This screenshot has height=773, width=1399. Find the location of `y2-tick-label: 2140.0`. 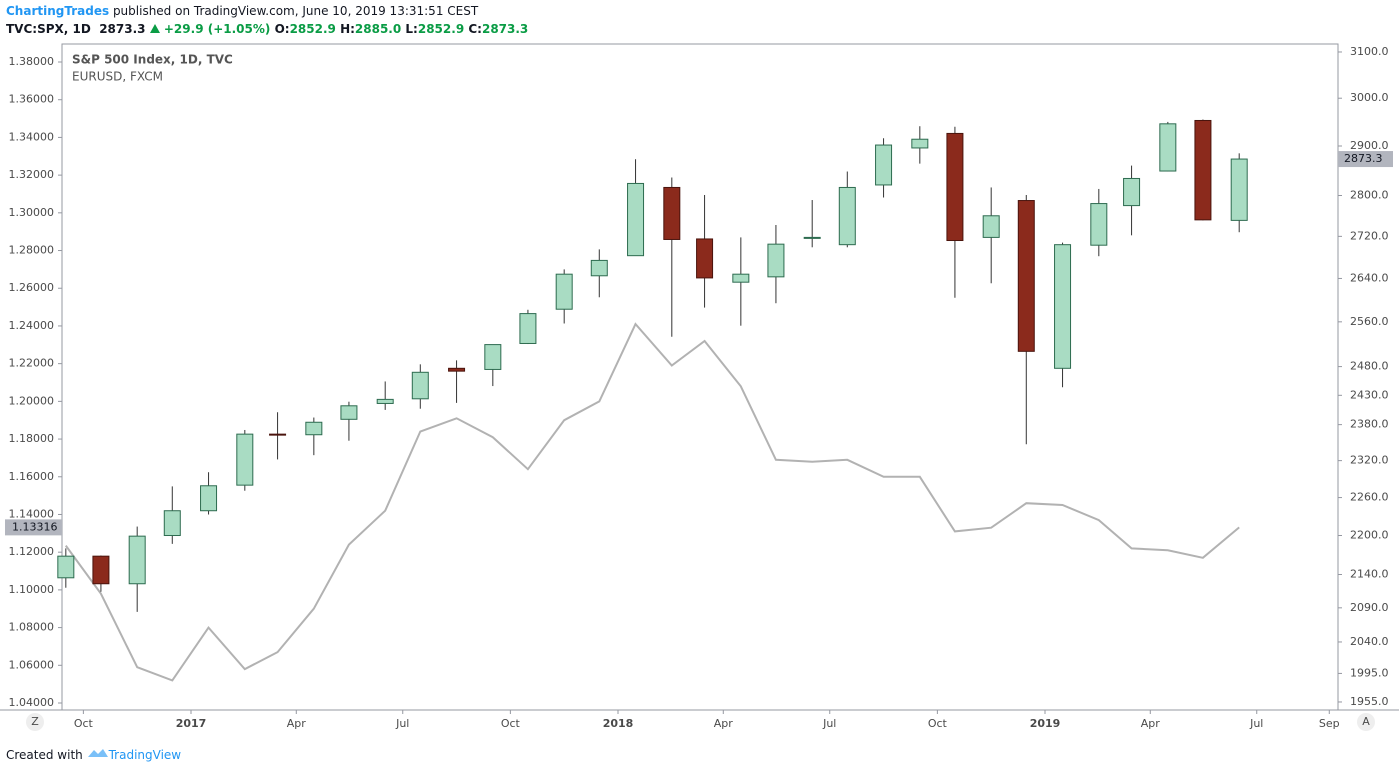

y2-tick-label: 2140.0 is located at coordinates (1369, 573).